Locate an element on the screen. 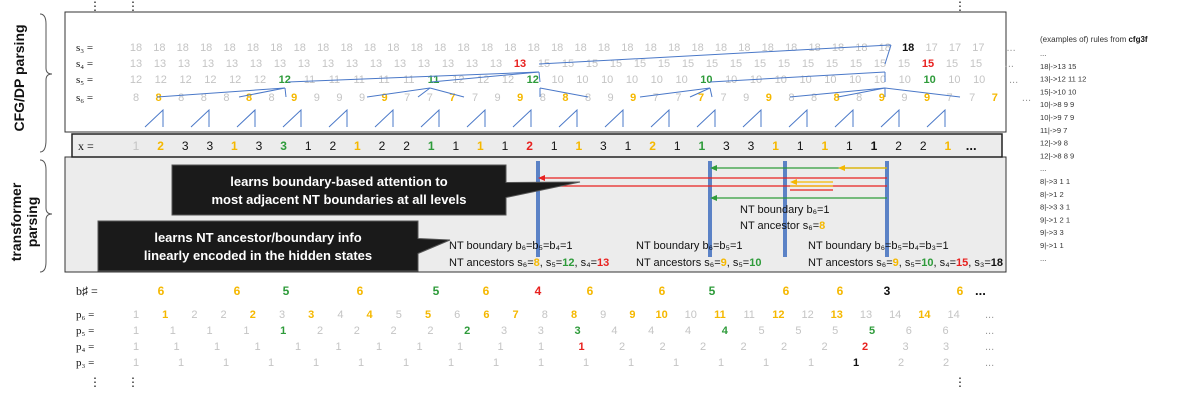  callout-attention-line1: learns boundary-based attention to is located at coordinates (338, 181).